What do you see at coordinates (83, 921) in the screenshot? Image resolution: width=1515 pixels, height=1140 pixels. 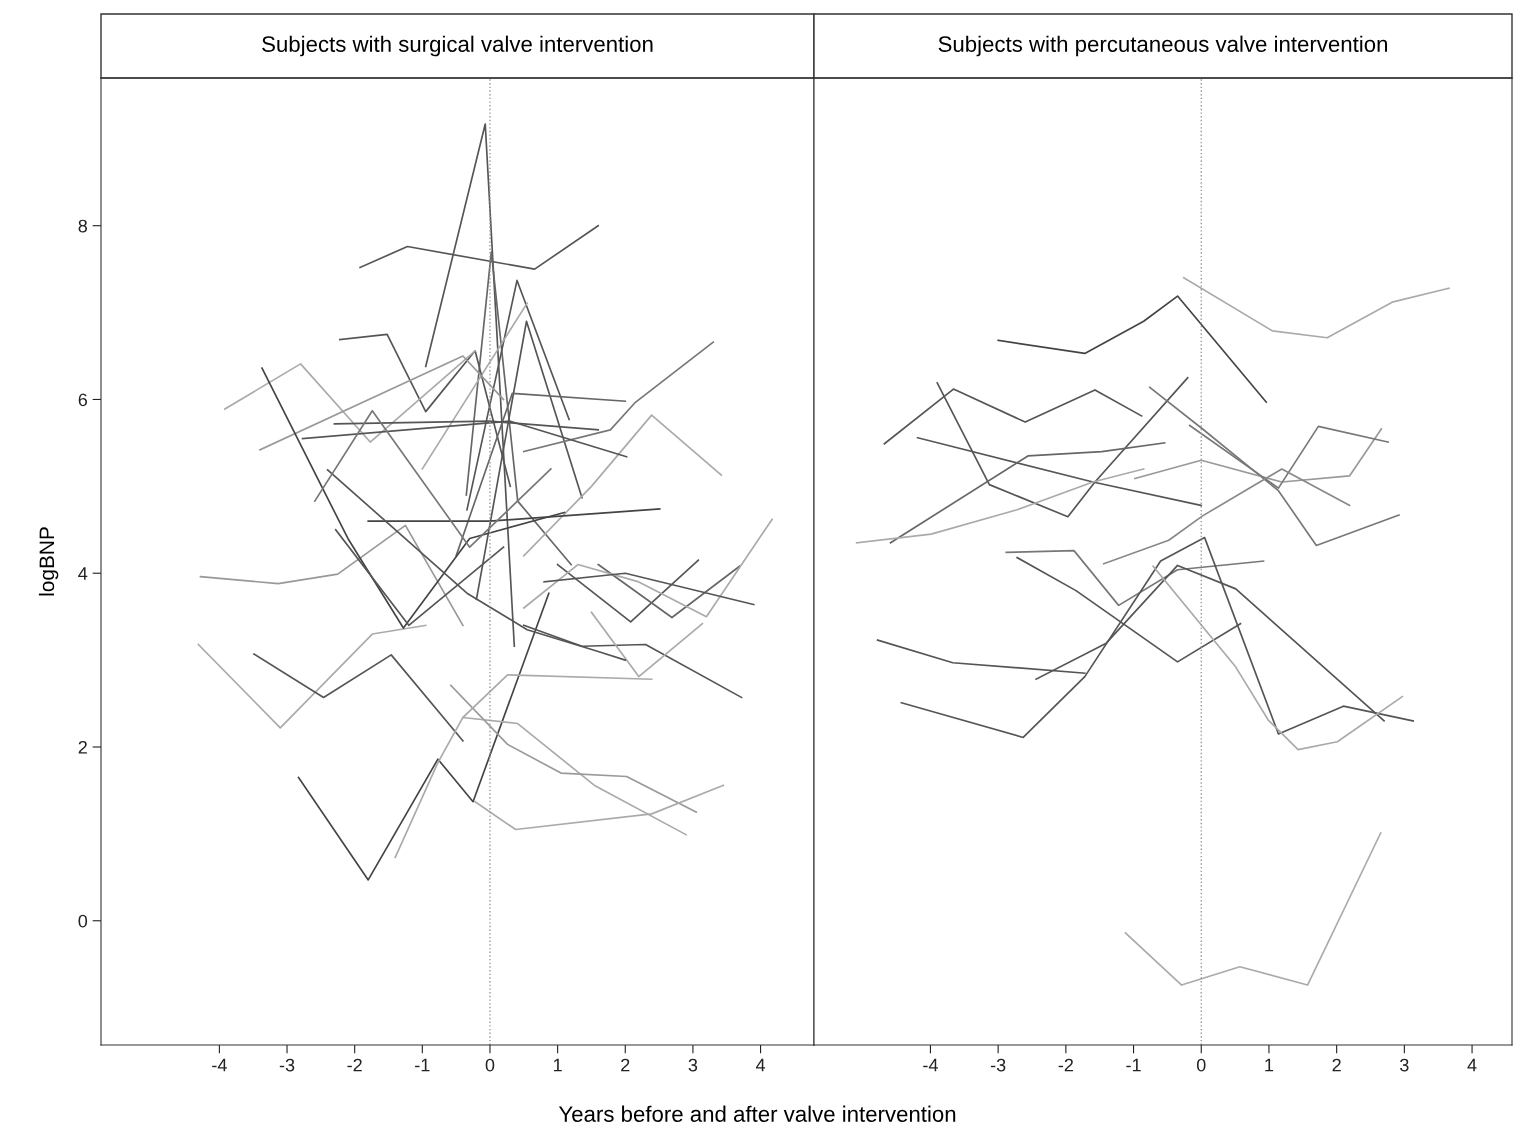 I see `y-tick-label: 0` at bounding box center [83, 921].